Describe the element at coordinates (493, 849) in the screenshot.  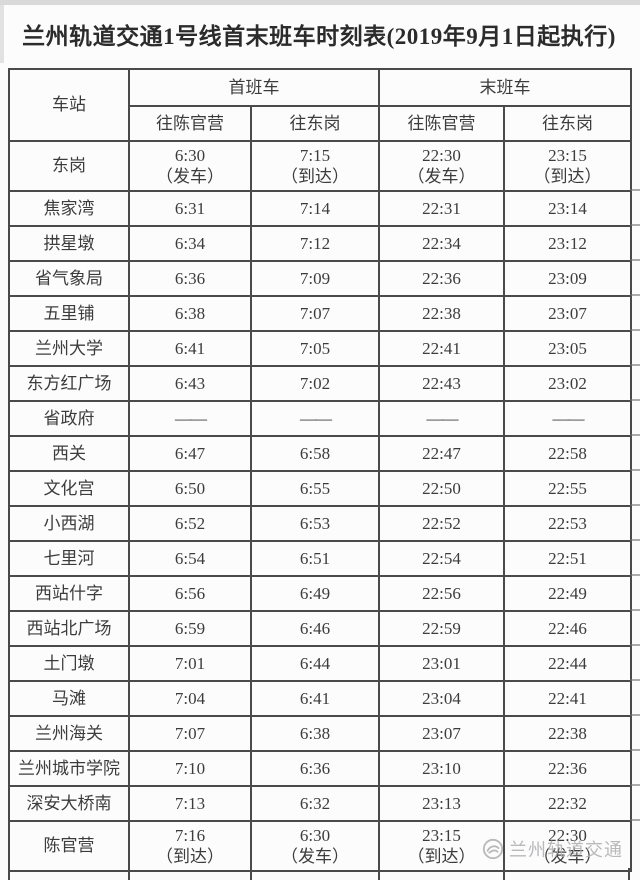
I see `lanzhou-rail-transit-logo-icon` at that location.